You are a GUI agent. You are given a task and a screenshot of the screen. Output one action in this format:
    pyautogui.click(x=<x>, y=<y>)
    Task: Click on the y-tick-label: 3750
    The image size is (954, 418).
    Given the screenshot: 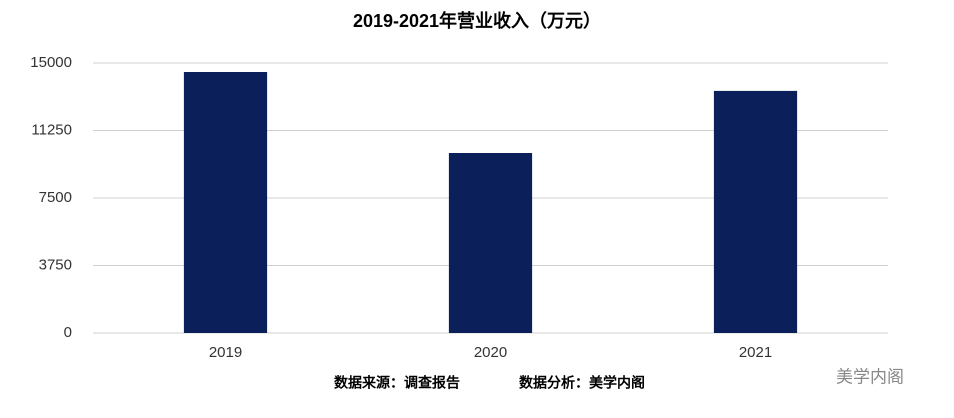 What is the action you would take?
    pyautogui.click(x=55, y=264)
    